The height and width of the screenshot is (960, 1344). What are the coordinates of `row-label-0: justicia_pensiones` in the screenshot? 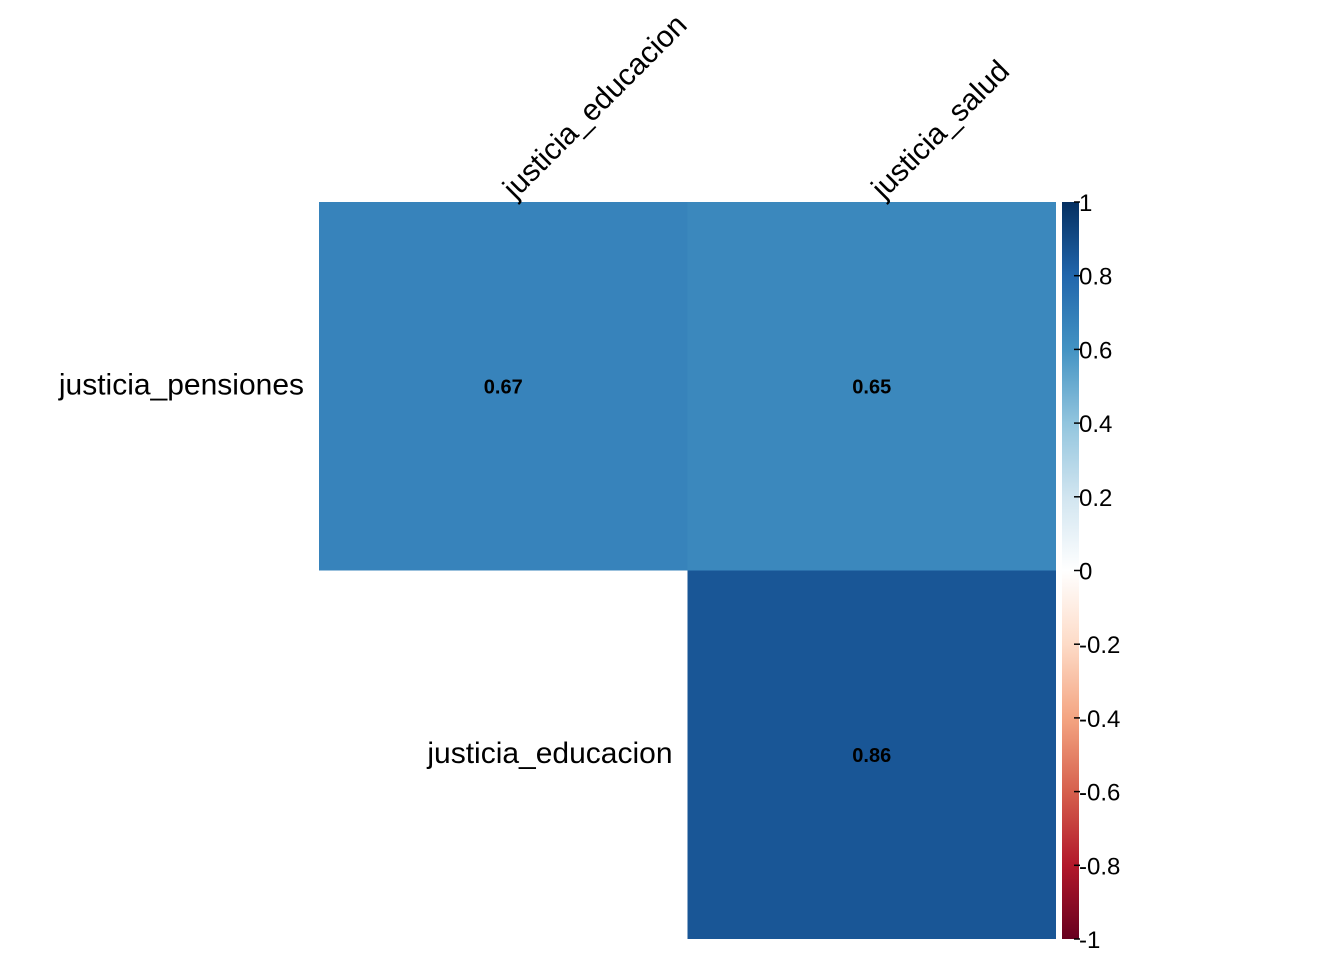 It's located at (181, 384).